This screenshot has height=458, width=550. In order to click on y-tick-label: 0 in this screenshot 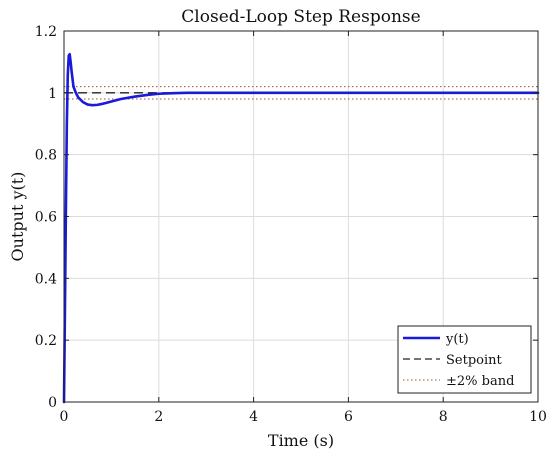, I will do `click(52, 403)`.